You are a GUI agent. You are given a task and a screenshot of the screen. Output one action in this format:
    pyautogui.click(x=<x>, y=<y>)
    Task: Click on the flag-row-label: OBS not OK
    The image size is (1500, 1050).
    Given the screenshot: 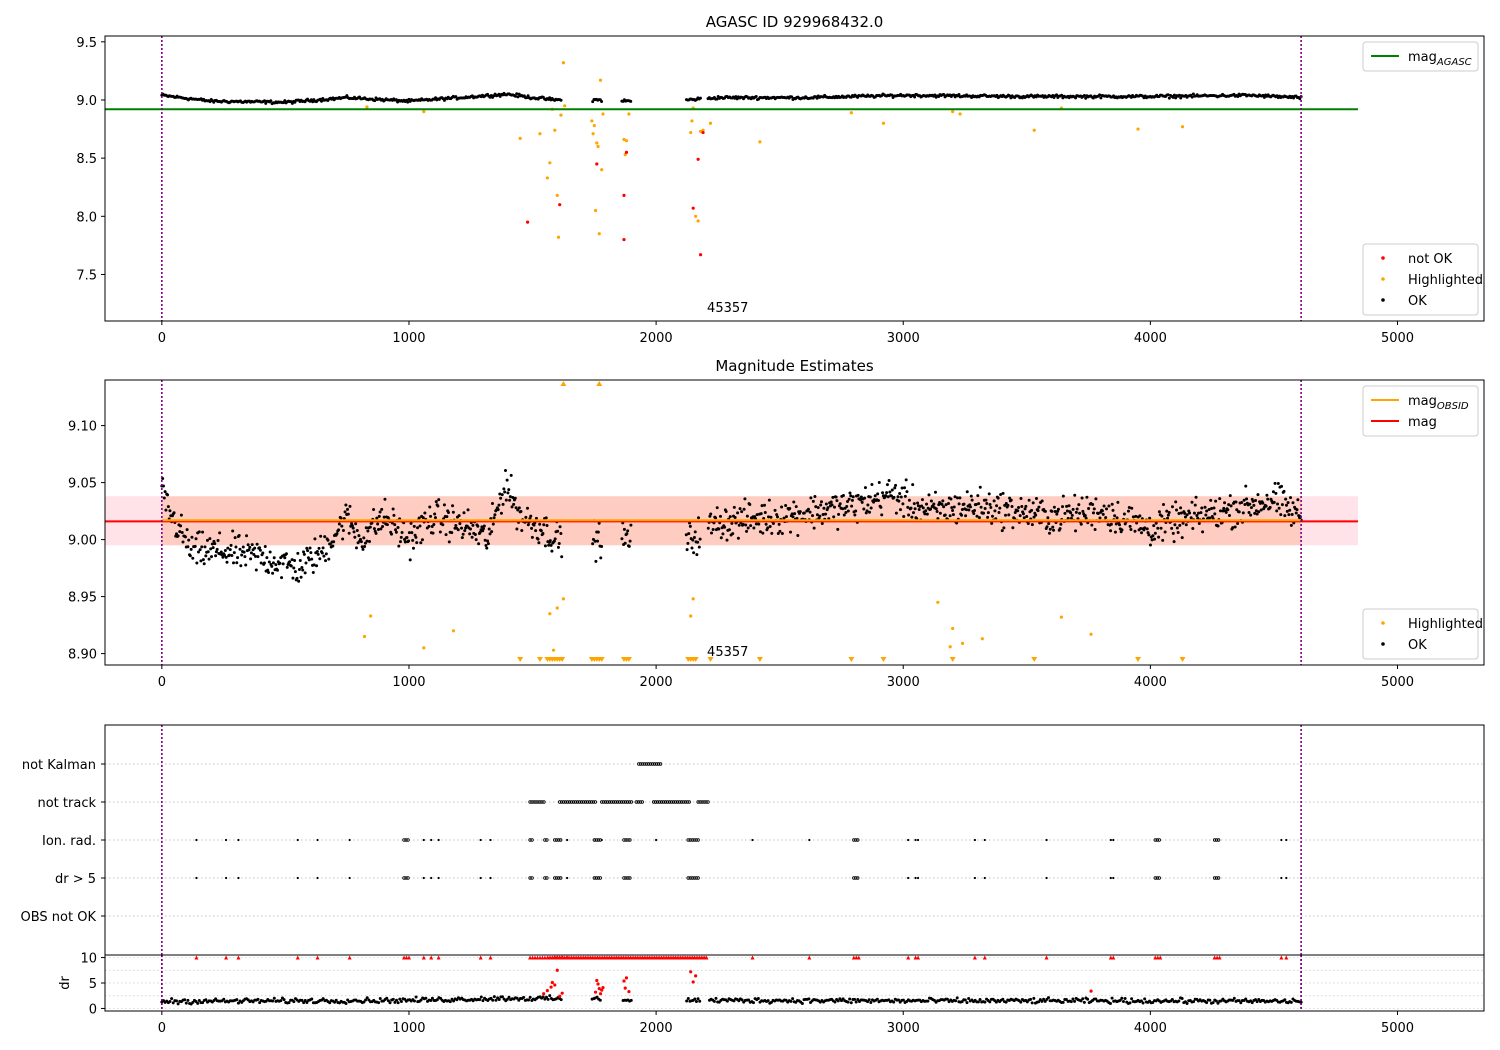 What is the action you would take?
    pyautogui.click(x=59, y=917)
    